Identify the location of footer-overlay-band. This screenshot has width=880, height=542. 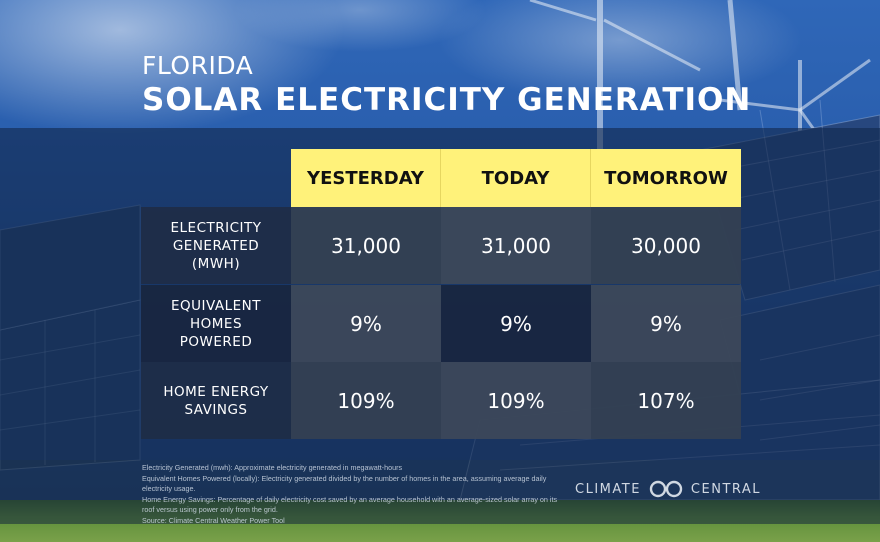
(440, 492).